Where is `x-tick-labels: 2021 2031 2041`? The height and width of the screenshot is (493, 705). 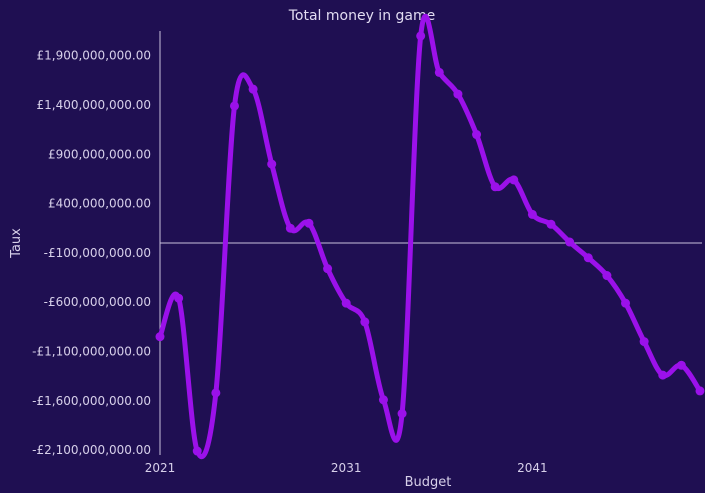 x-tick-labels: 2021 2031 2041 is located at coordinates (346, 468).